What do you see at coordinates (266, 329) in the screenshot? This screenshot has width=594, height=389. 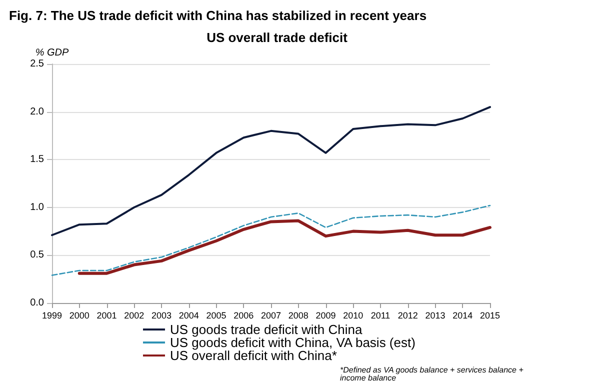 I see `legend-label: US goods trade deficit with China` at bounding box center [266, 329].